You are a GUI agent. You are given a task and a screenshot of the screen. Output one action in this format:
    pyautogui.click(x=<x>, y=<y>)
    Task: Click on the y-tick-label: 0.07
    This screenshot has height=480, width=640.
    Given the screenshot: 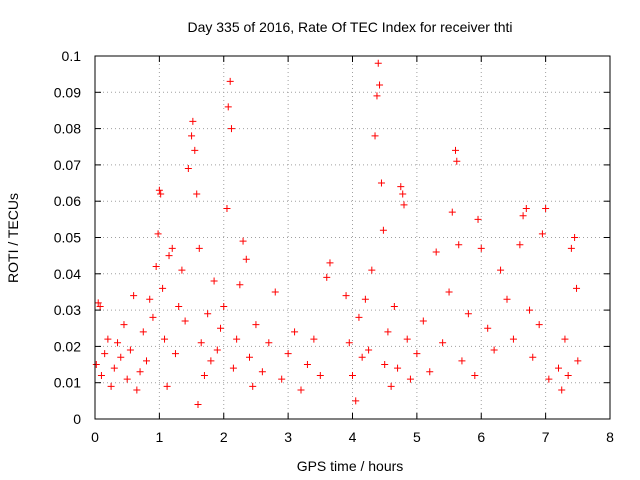 What is the action you would take?
    pyautogui.click(x=67, y=165)
    